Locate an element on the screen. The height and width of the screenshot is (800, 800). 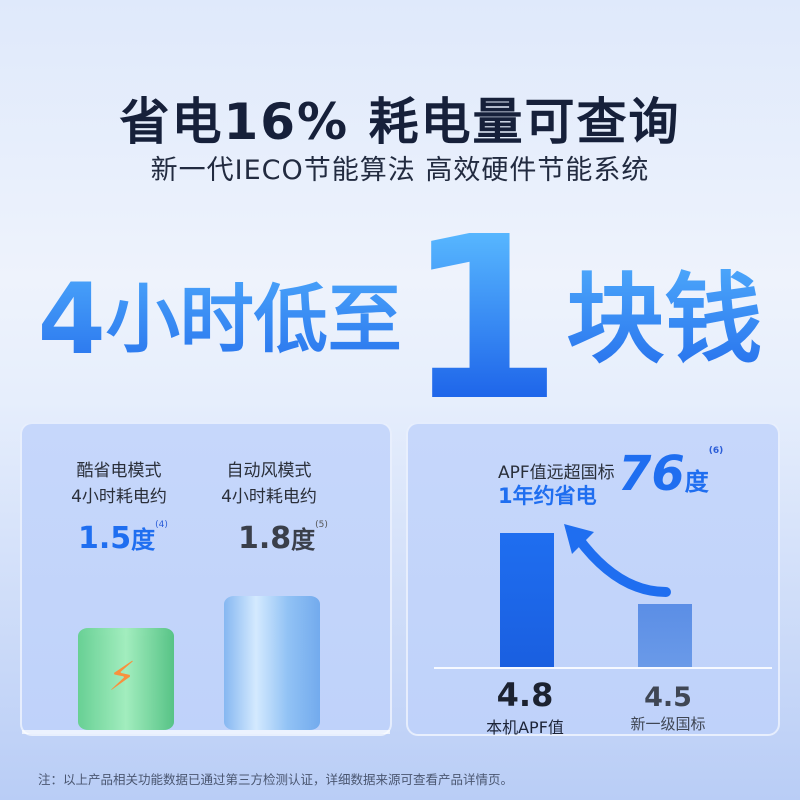
apf-label: APF值远超国标 is located at coordinates (556, 473).